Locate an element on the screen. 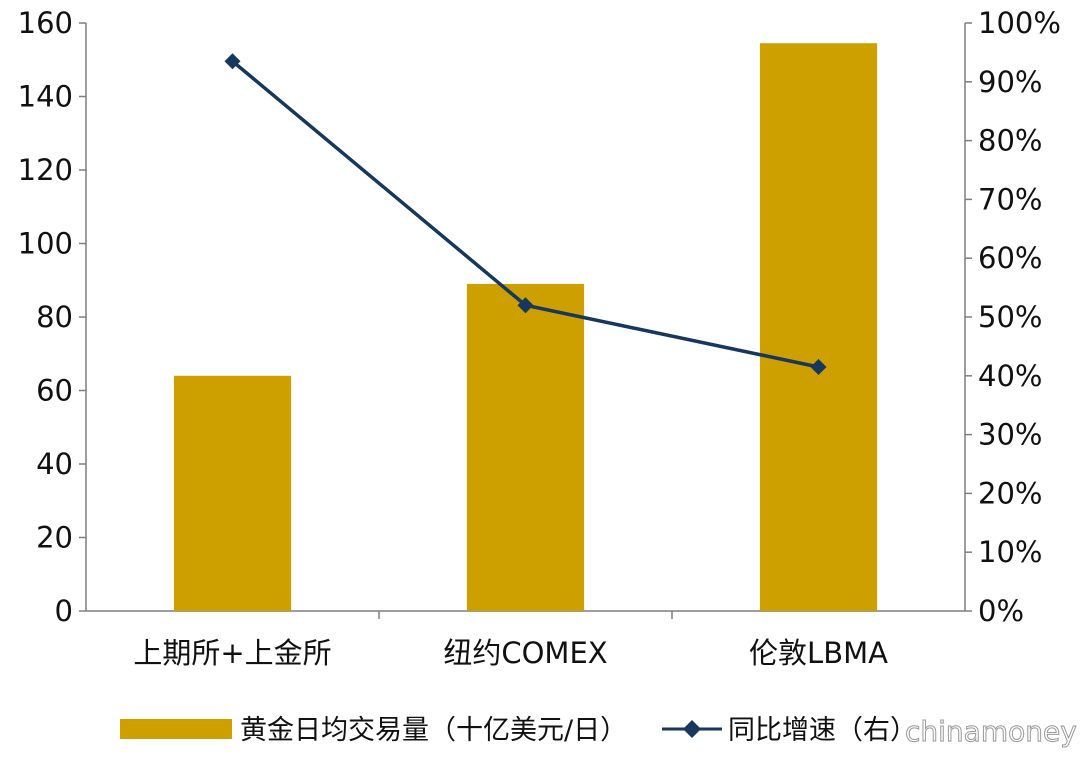  left-tick-label: 60 is located at coordinates (54, 391).